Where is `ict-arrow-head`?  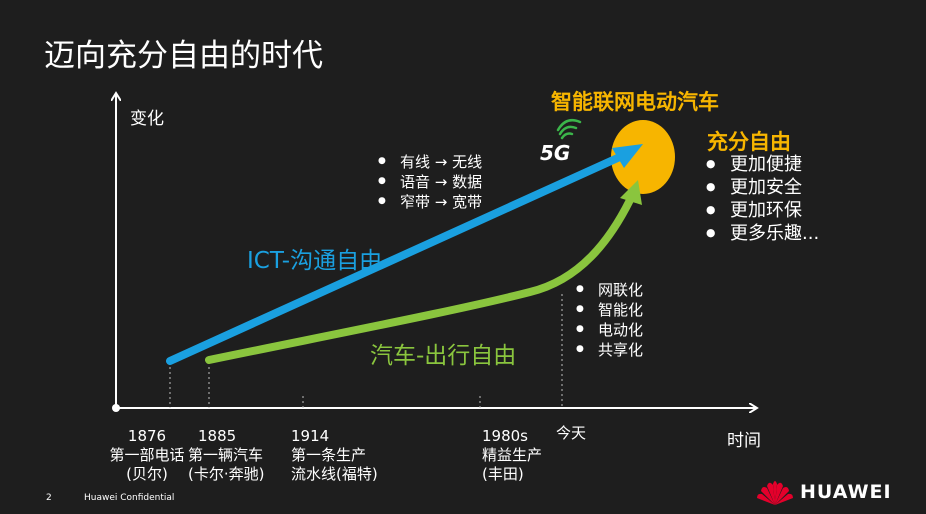 ict-arrow-head is located at coordinates (627, 156).